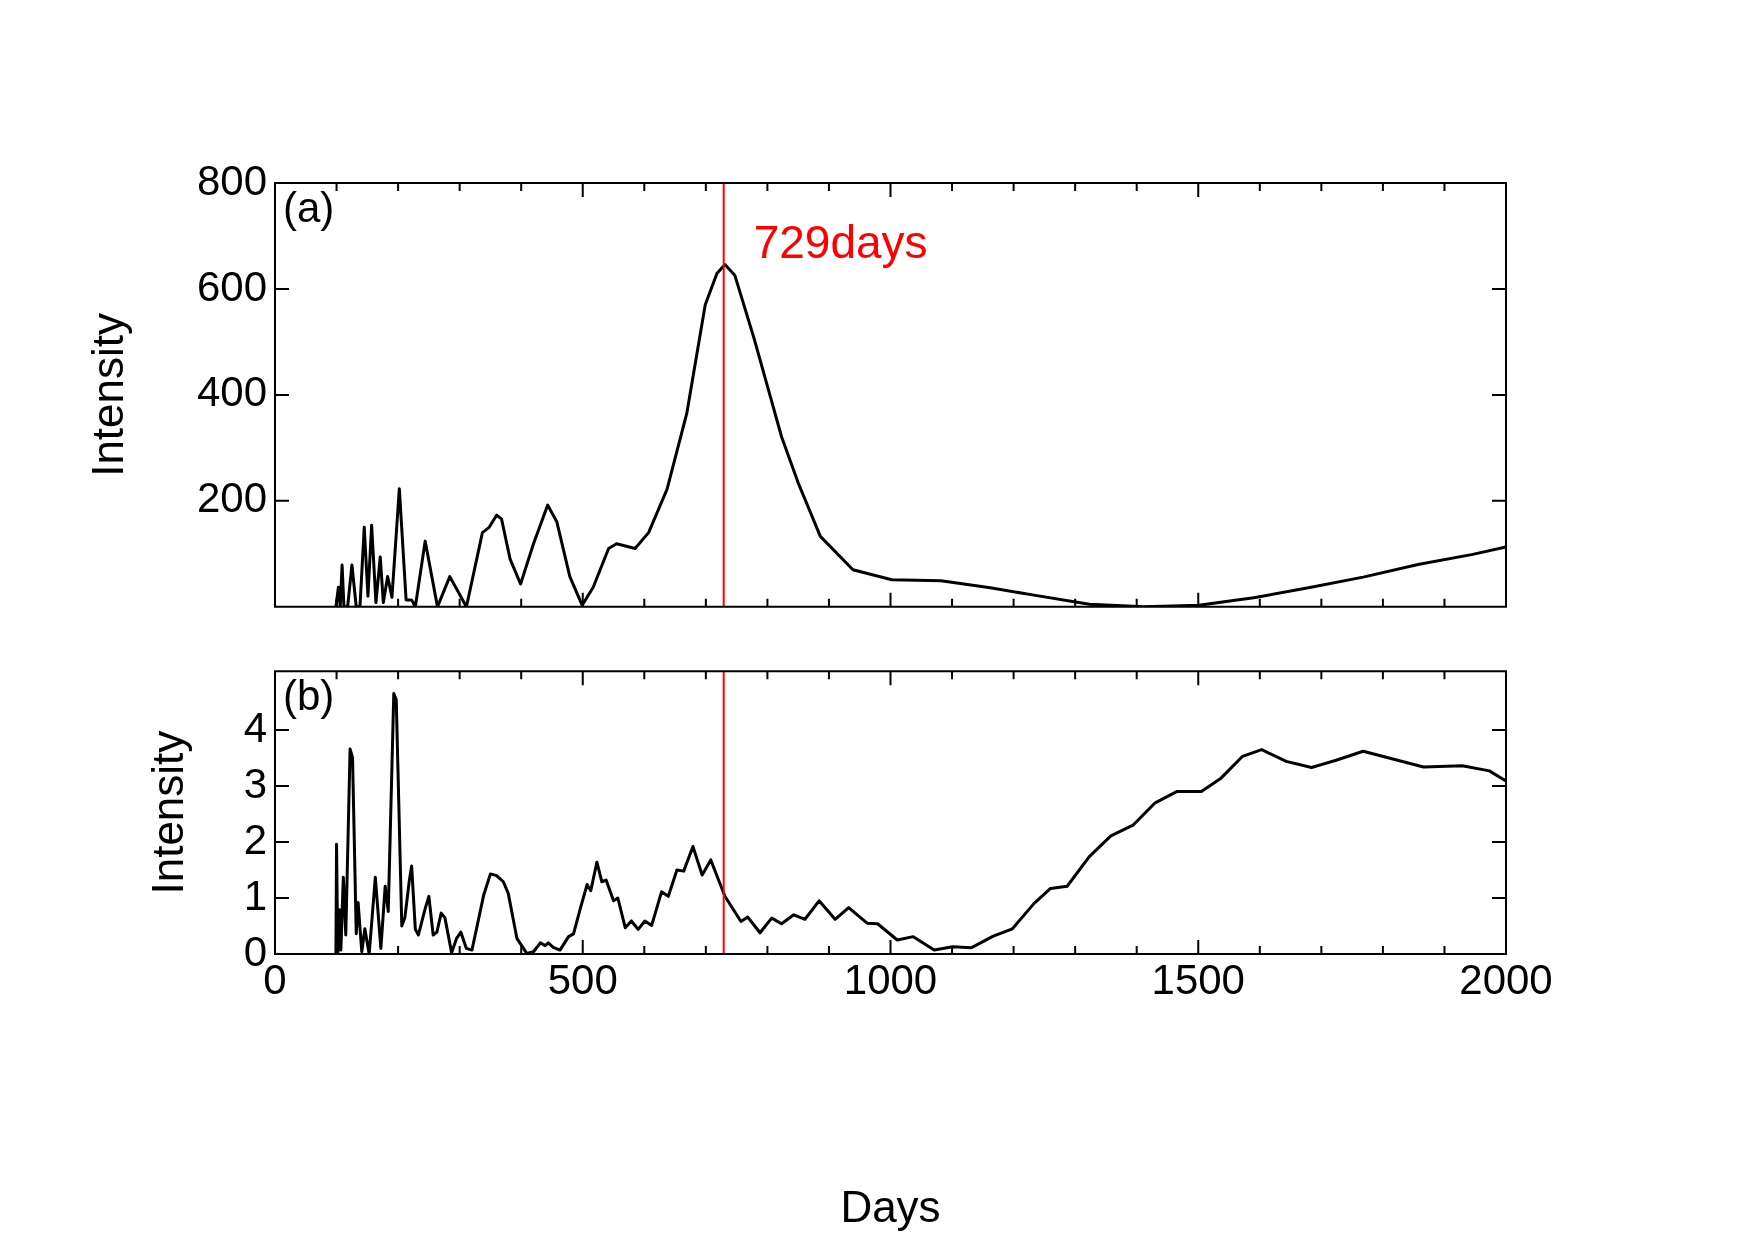  What do you see at coordinates (255, 895) in the screenshot?
I see `y-tick-label: 1` at bounding box center [255, 895].